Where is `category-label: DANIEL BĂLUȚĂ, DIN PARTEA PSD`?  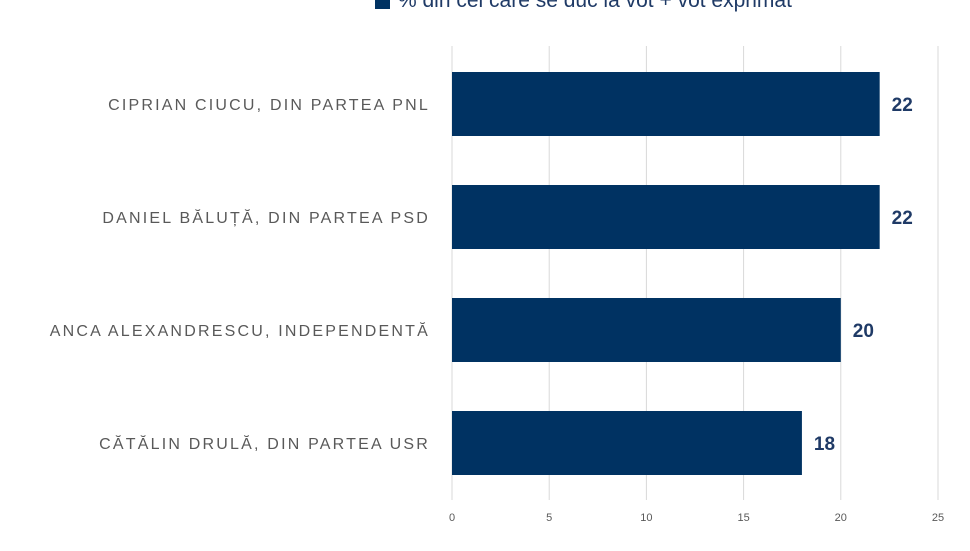
category-label: DANIEL BĂLUȚĂ, DIN PARTEA PSD is located at coordinates (266, 217).